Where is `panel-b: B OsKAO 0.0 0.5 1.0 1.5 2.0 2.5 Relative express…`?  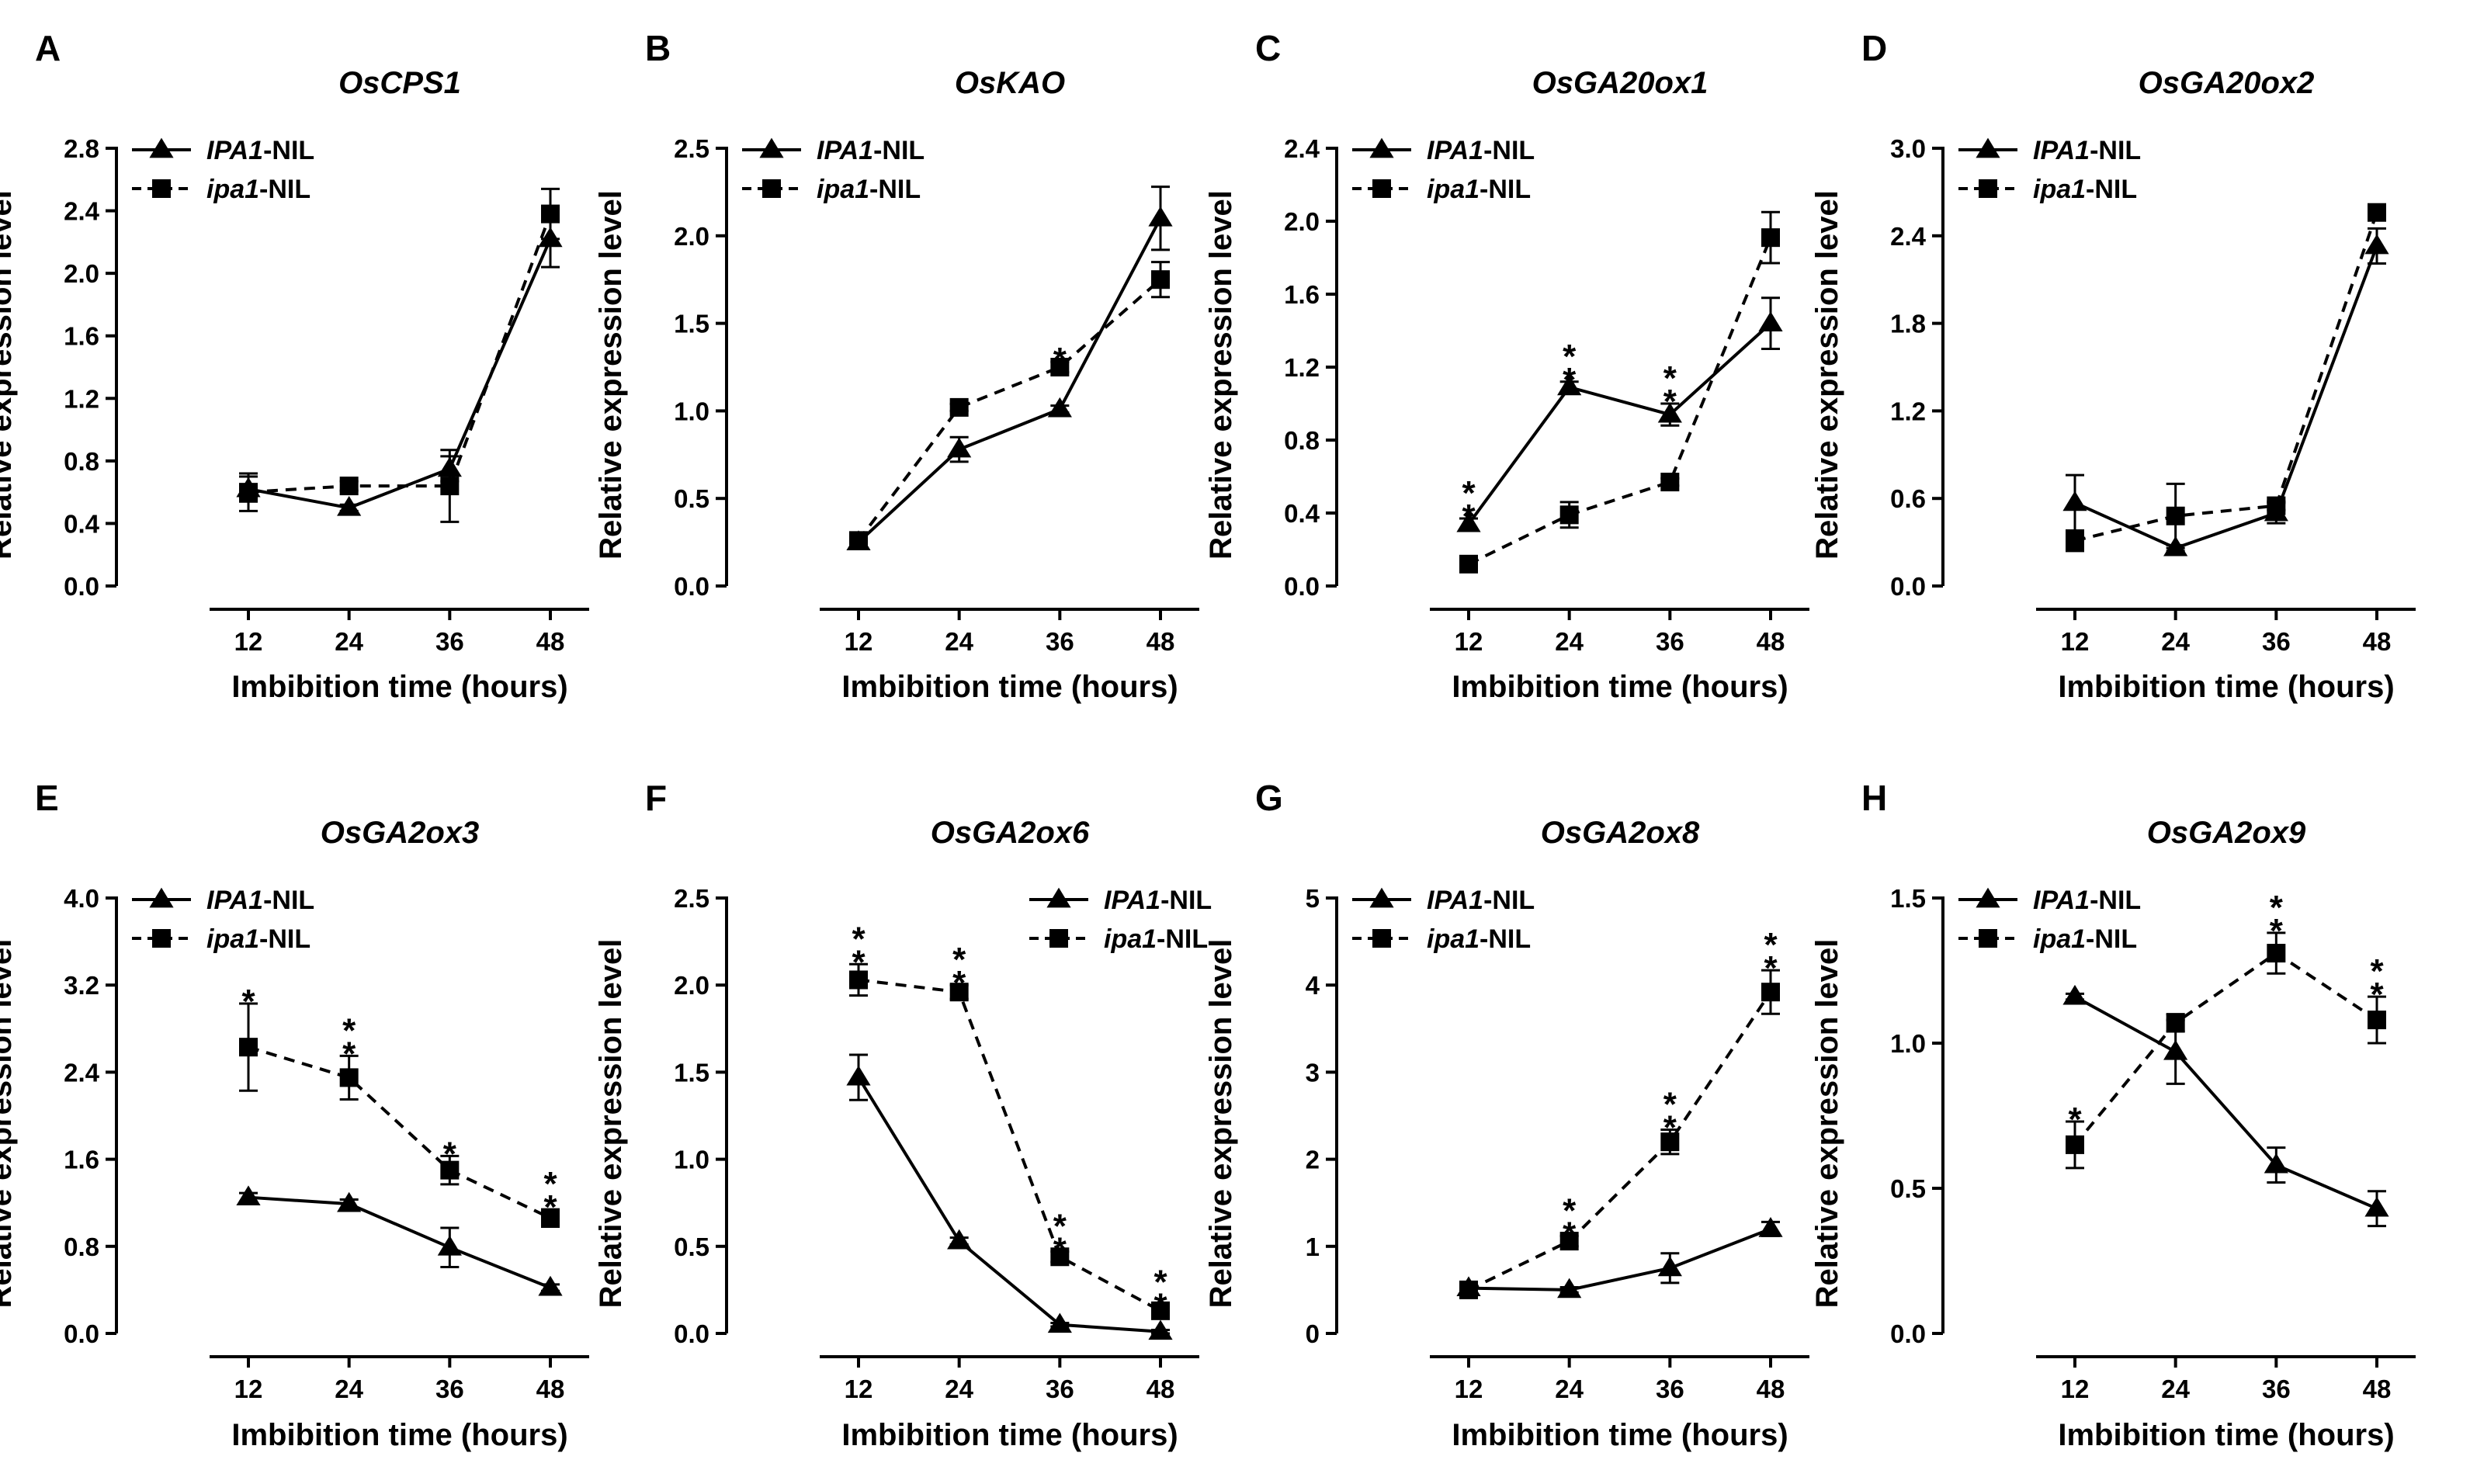 panel-b: B OsKAO 0.0 0.5 1.0 1.5 2.0 2.5 Relative express… is located at coordinates (896, 366).